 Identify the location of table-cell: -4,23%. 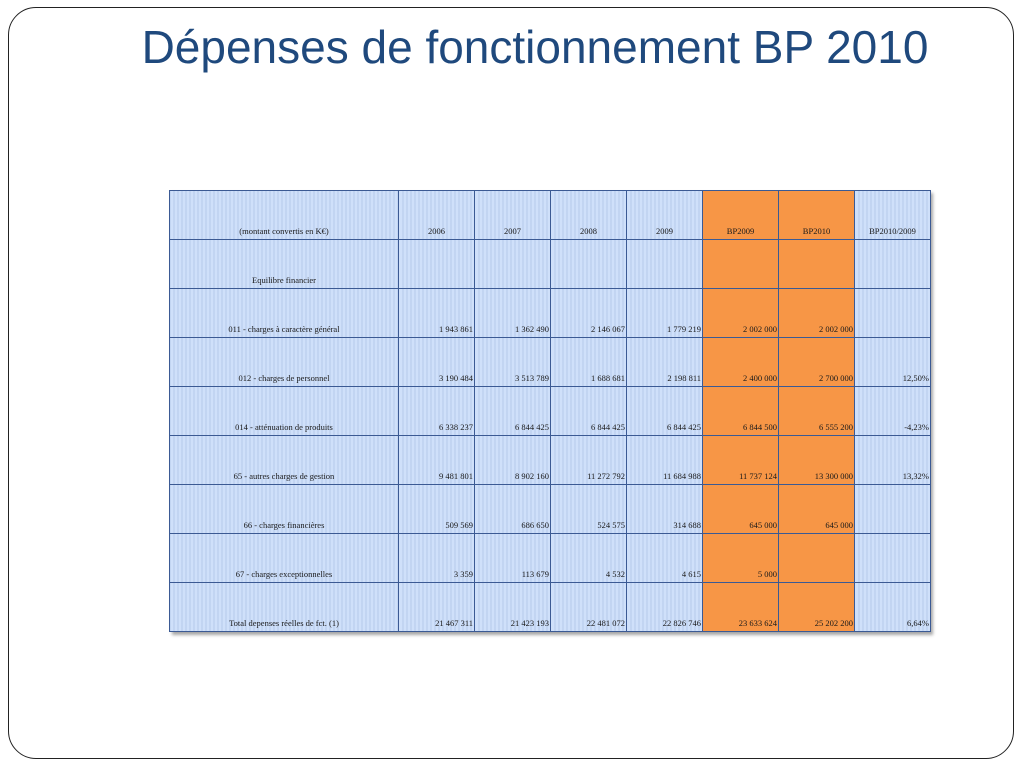
(892, 411).